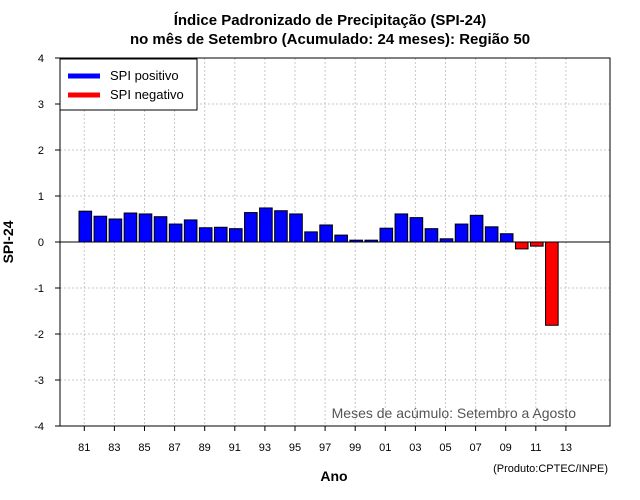 The width and height of the screenshot is (640, 500). Describe the element at coordinates (84, 448) in the screenshot. I see `x-tick-label: 81` at that location.